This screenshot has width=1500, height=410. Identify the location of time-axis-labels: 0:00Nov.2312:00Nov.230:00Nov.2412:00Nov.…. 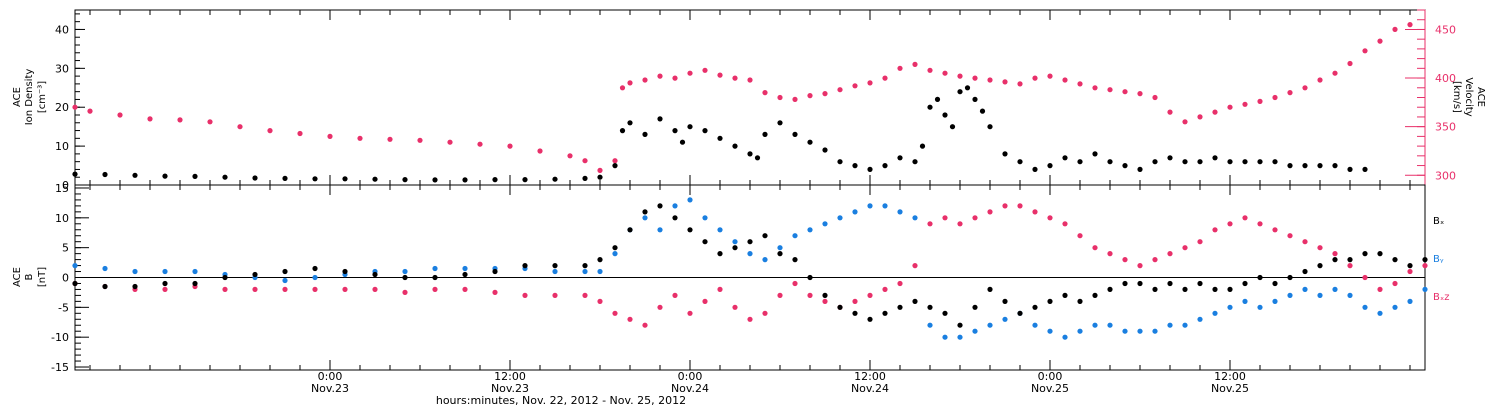
(780, 382).